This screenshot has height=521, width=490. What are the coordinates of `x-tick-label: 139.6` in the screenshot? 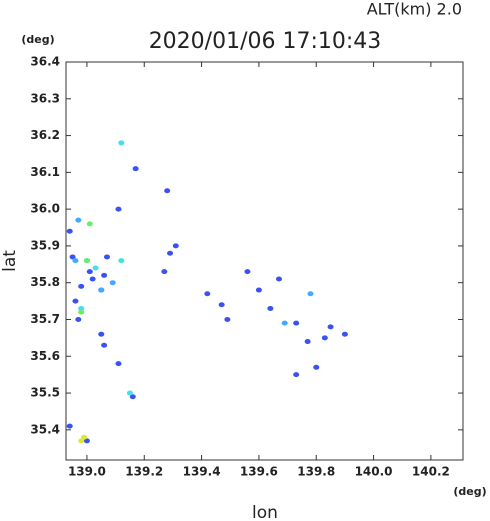 It's located at (259, 472).